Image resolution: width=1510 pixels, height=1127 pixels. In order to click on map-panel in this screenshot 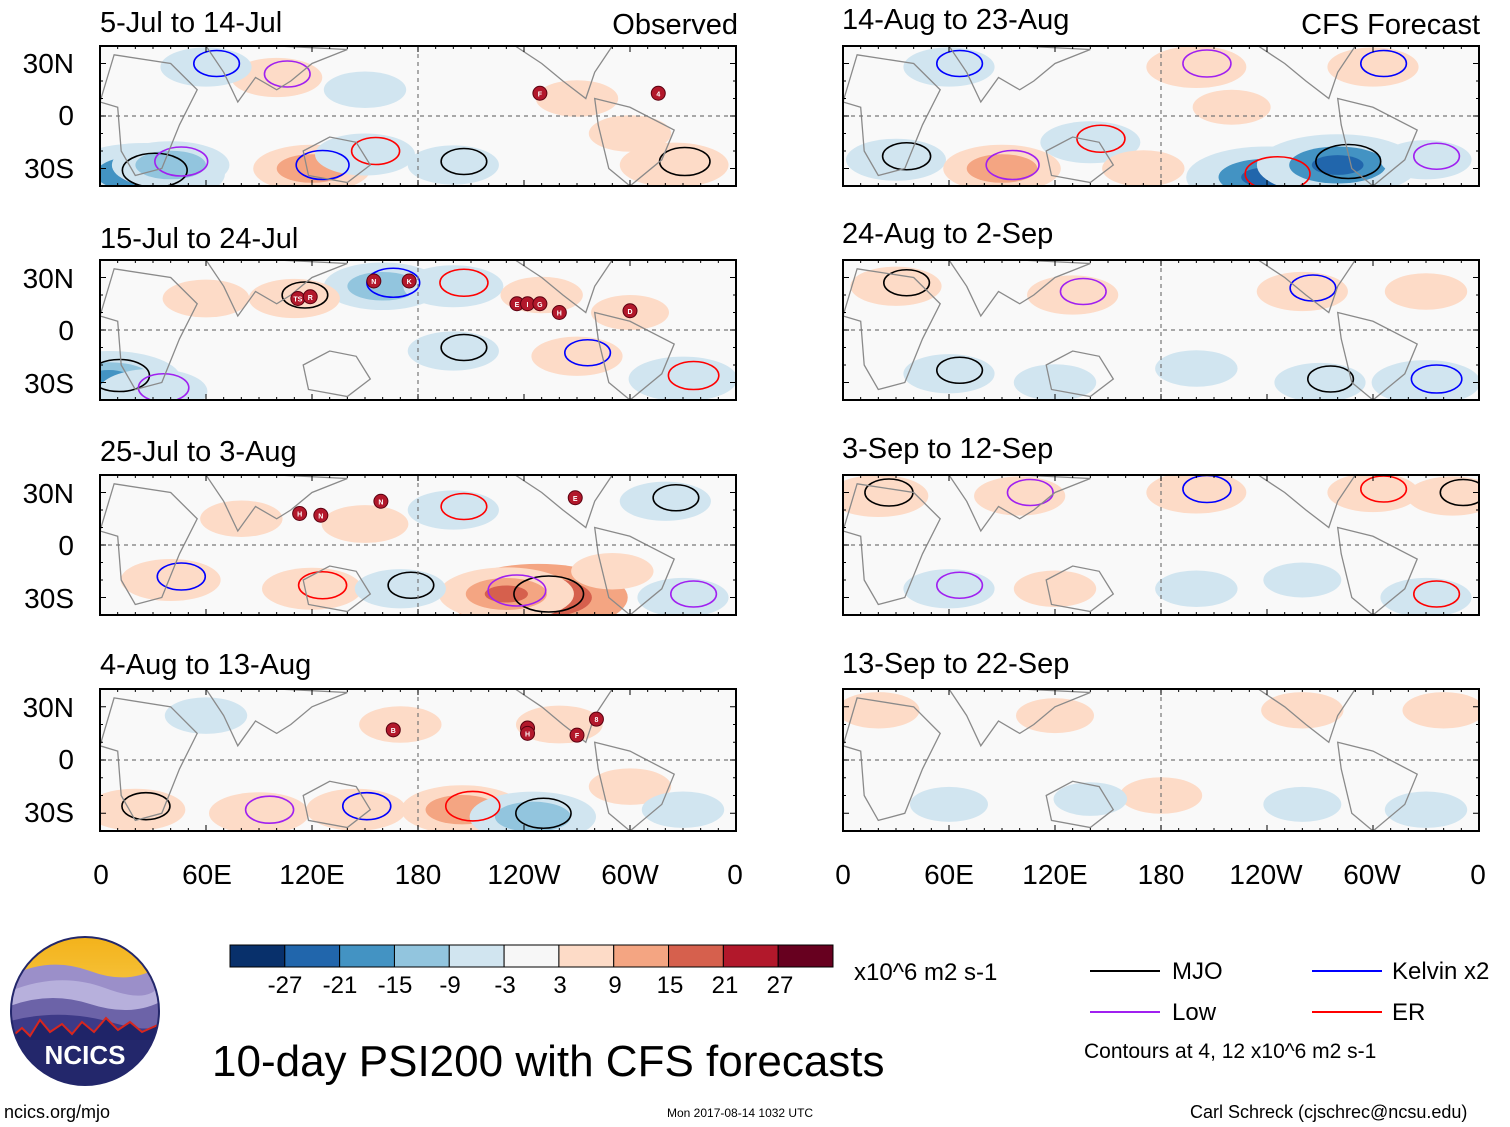, I will do `click(1161, 545)`.